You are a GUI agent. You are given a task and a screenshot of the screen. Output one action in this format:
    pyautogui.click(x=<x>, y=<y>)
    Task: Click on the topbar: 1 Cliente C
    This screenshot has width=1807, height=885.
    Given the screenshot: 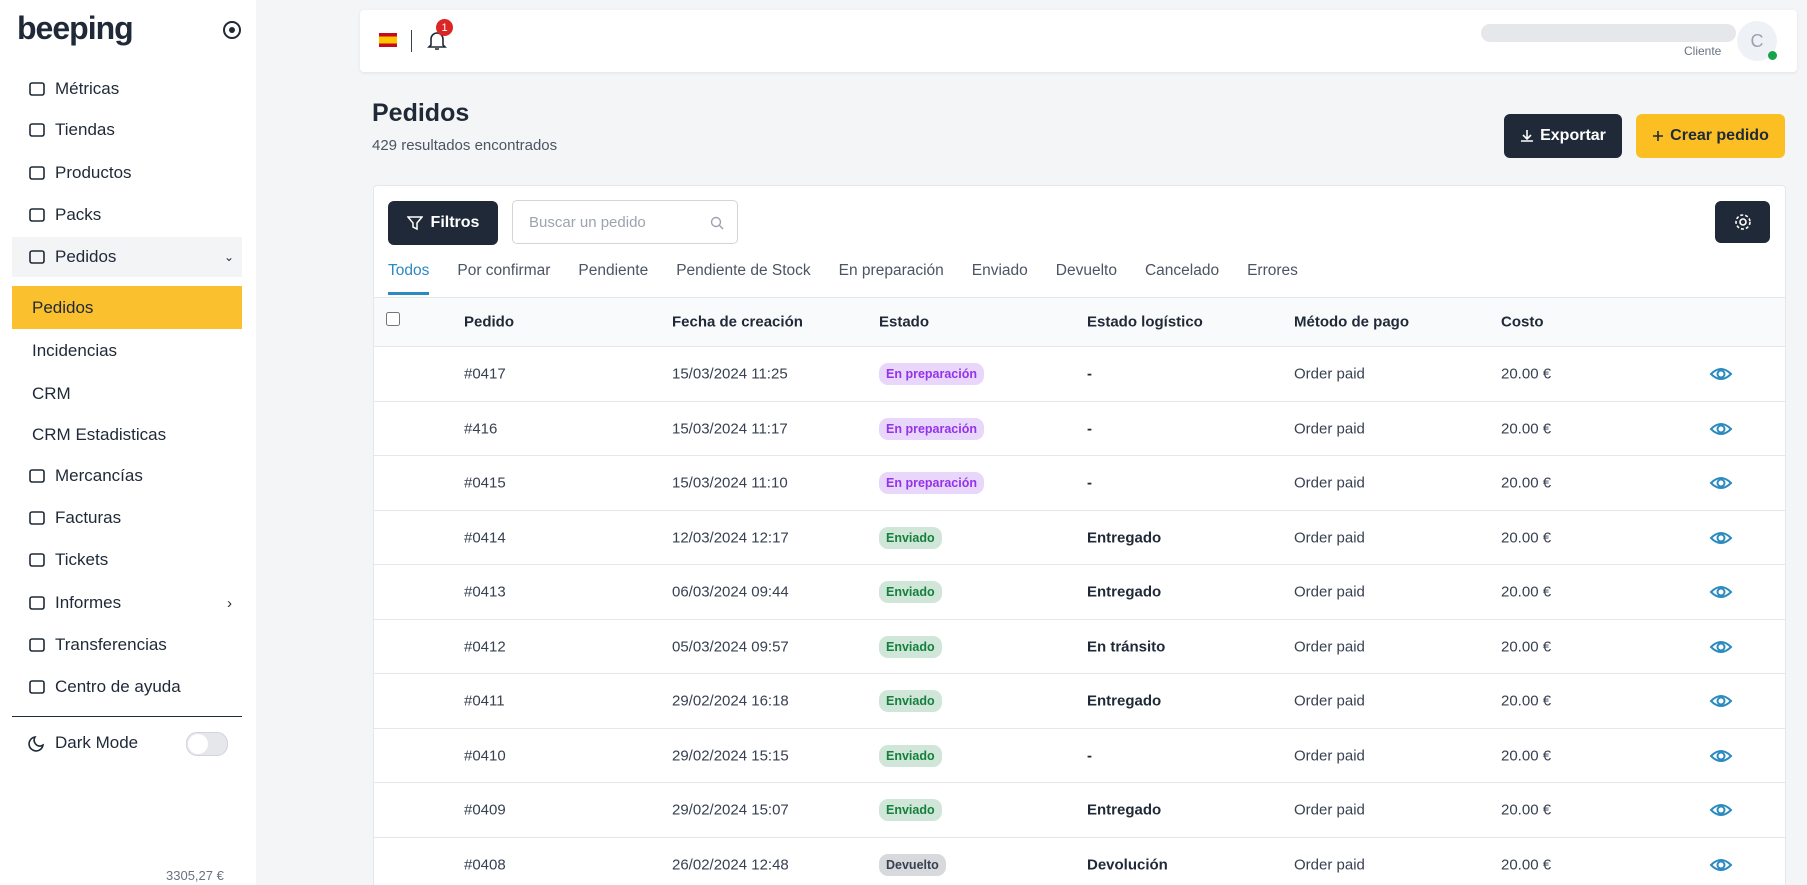 What is the action you would take?
    pyautogui.click(x=1078, y=41)
    